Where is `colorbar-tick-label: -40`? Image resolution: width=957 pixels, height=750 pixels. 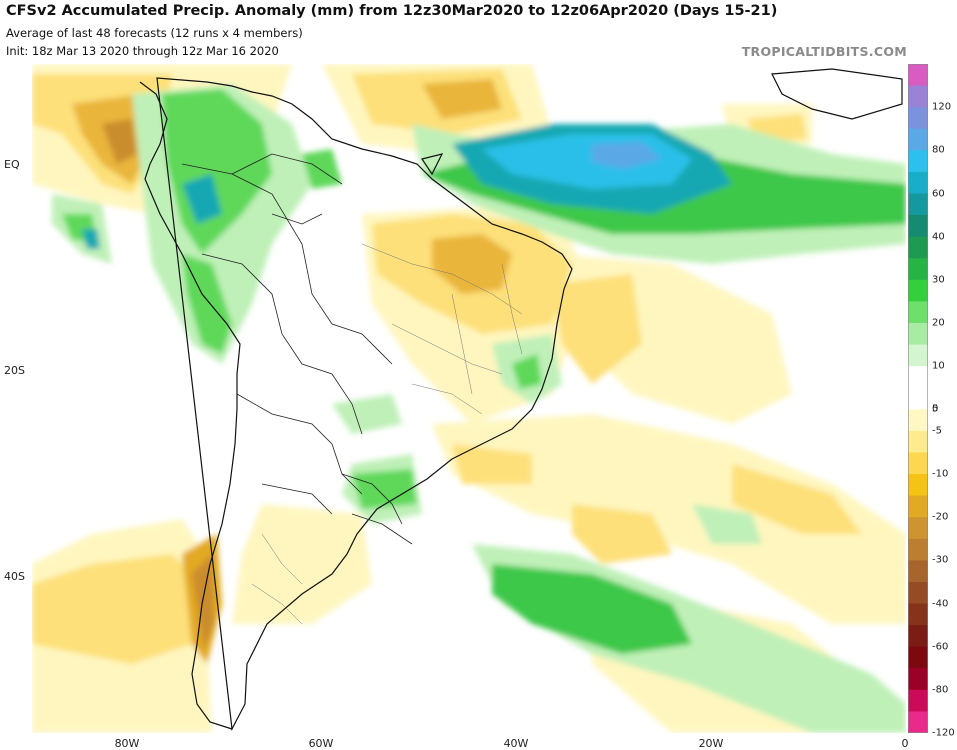
colorbar-tick-label: -40 is located at coordinates (940, 603).